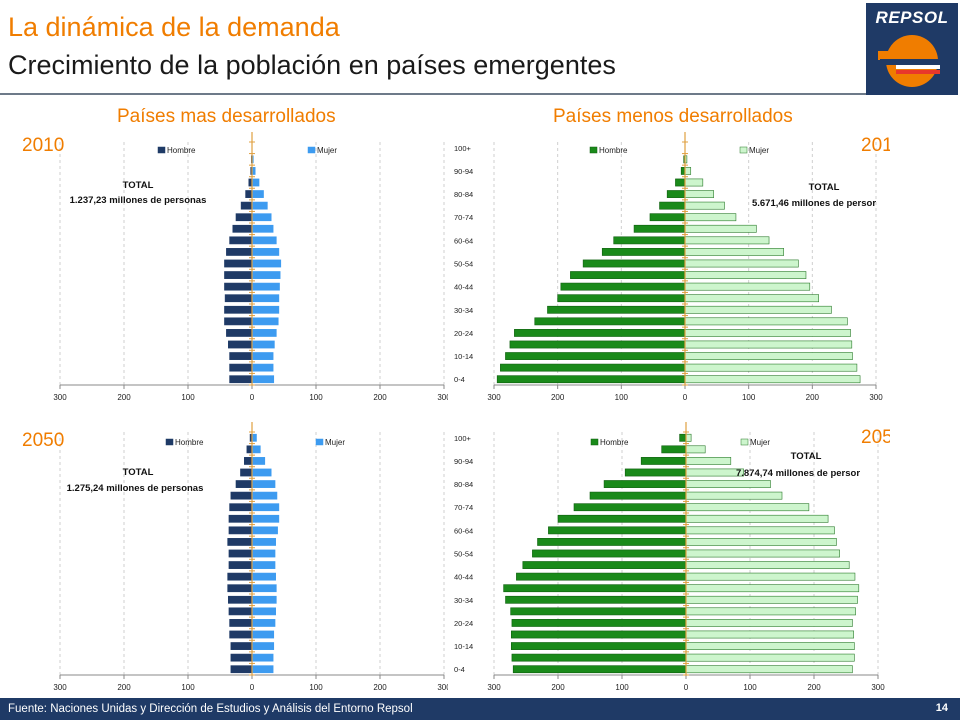 The image size is (960, 720). What do you see at coordinates (463, 240) in the screenshot?
I see `category-label: 60-64` at bounding box center [463, 240].